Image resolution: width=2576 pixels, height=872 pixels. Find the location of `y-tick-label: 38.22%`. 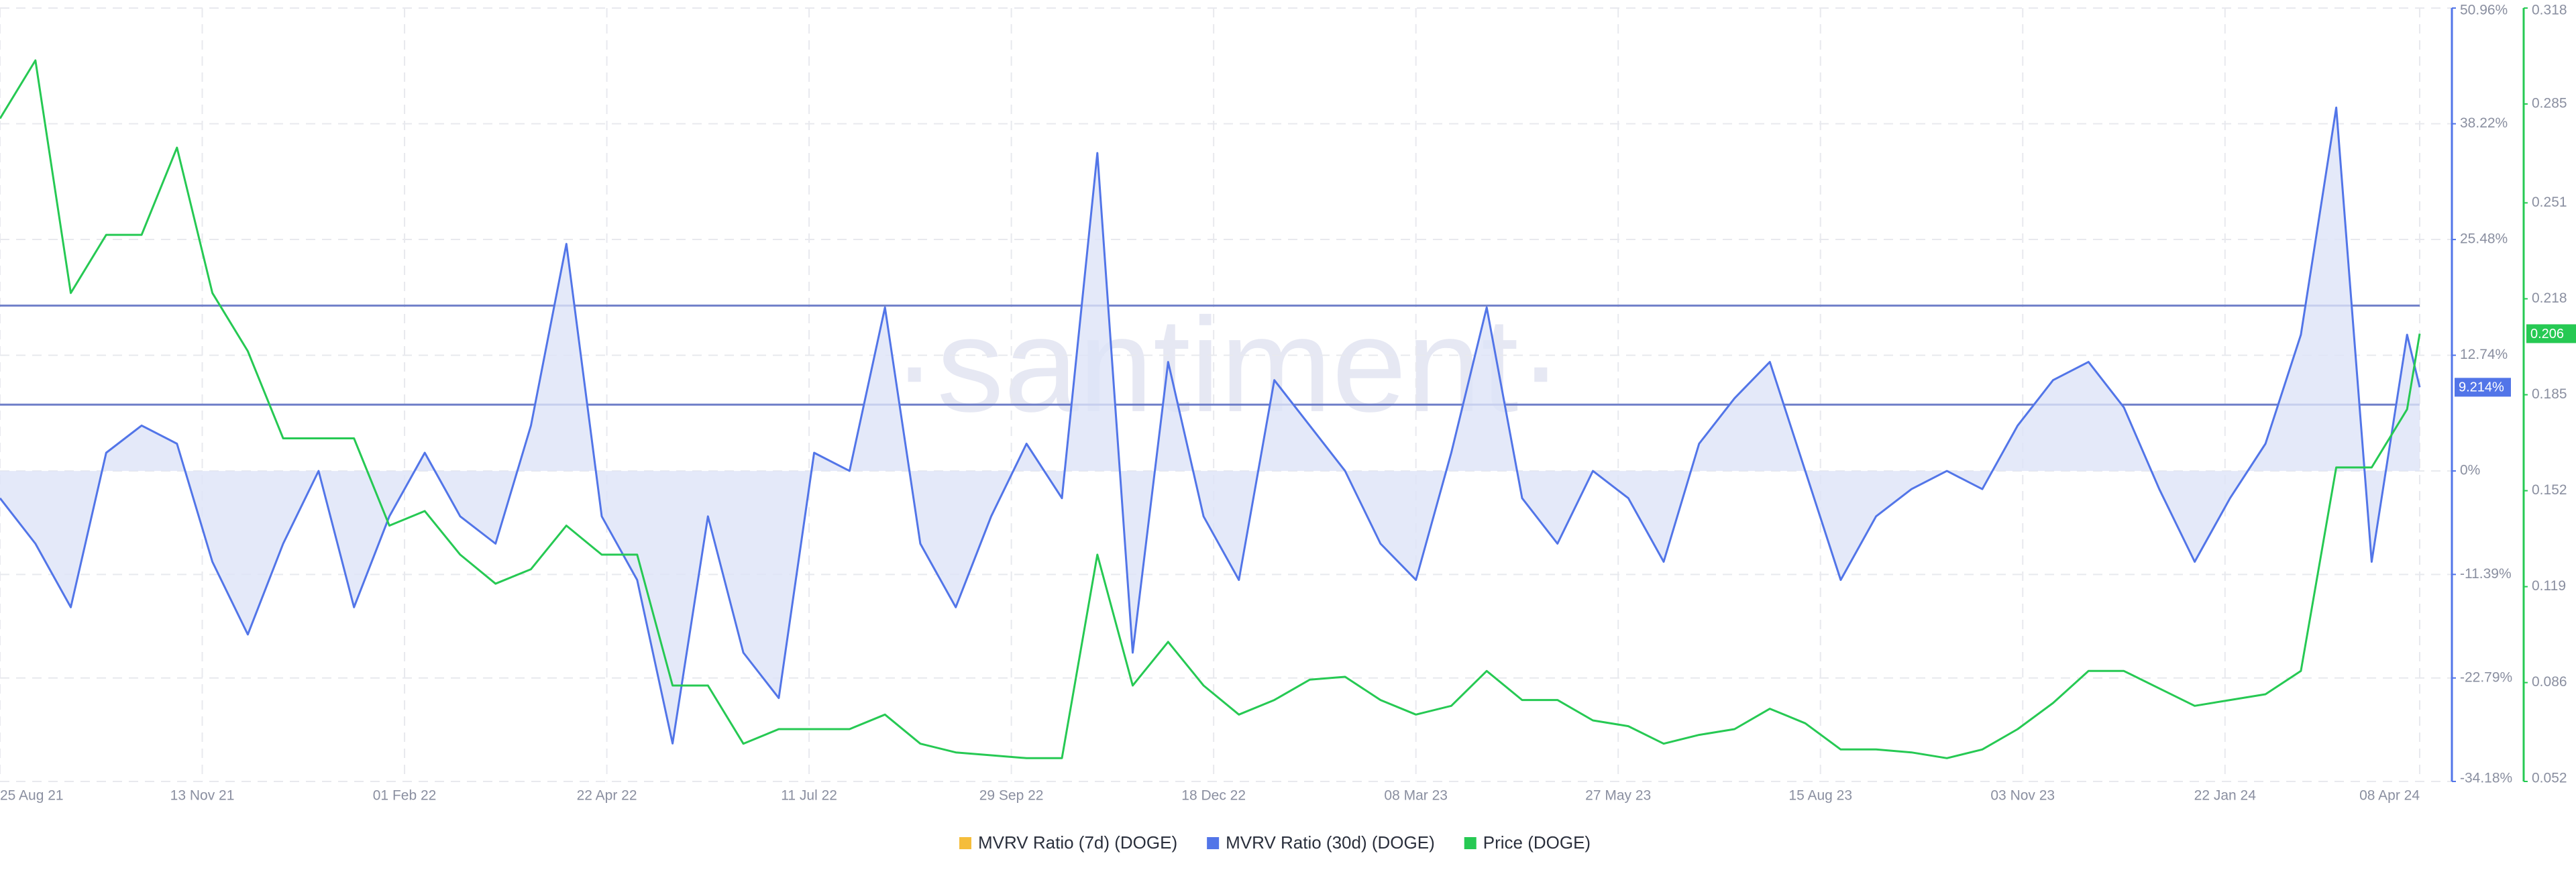

y-tick-label: 38.22% is located at coordinates (2484, 123).